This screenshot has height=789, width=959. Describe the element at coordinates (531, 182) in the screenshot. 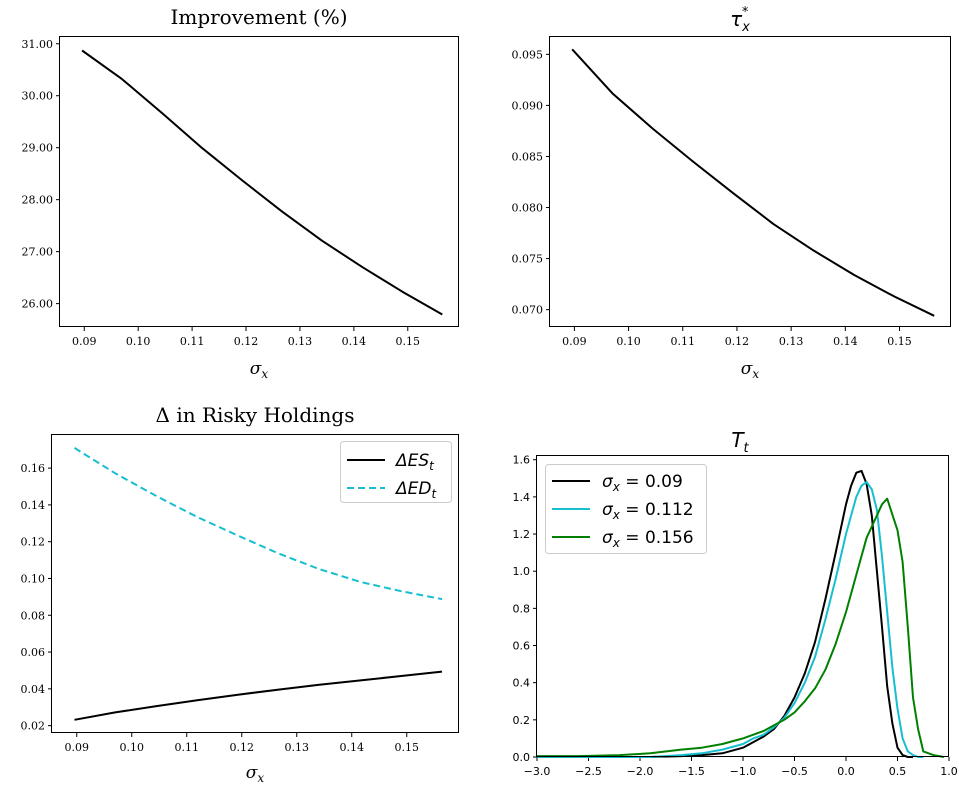

I see `y-axis: 0.070 0.075 0.080 0.085 0.090 0.095` at that location.